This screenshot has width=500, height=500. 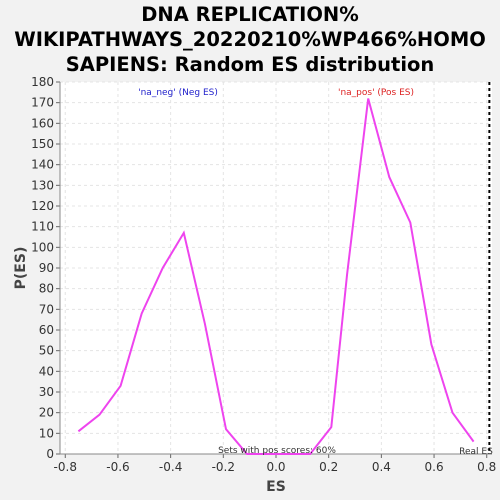 What do you see at coordinates (117, 467) in the screenshot?
I see `x-tick-label: -0.6` at bounding box center [117, 467].